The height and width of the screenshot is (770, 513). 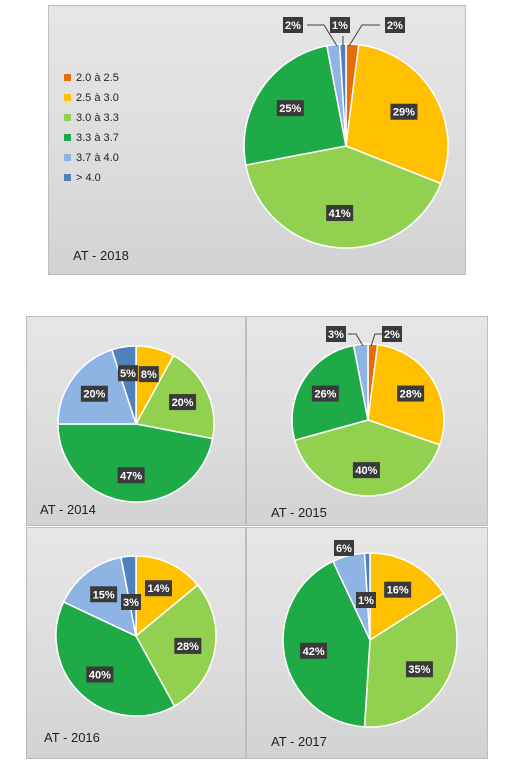 I want to click on legend-item: > 4.0, so click(x=88, y=178).